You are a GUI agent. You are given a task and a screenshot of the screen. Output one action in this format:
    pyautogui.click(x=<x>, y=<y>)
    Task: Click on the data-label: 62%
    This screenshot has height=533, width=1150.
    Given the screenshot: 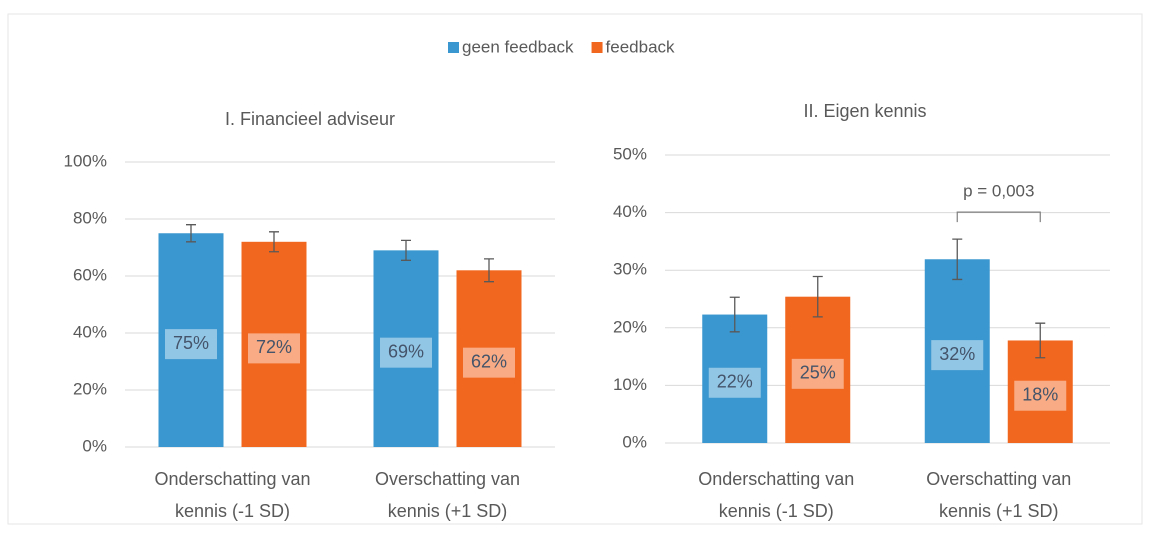 What is the action you would take?
    pyautogui.click(x=489, y=361)
    